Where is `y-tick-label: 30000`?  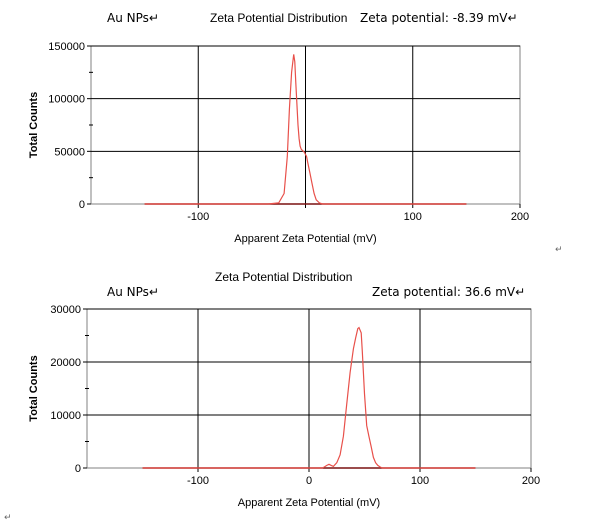 y-tick-label: 30000 is located at coordinates (65, 310).